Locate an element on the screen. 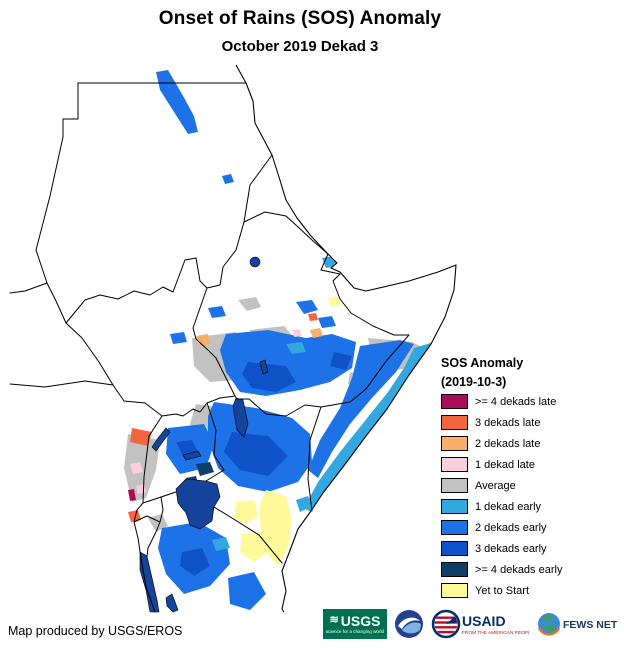  legend-entry-label: 1 dekad early is located at coordinates (508, 506).